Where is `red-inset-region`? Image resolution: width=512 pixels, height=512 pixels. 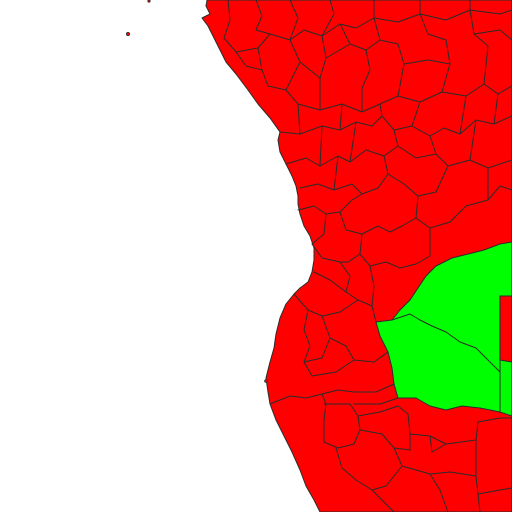
red-inset-region is located at coordinates (505, 329).